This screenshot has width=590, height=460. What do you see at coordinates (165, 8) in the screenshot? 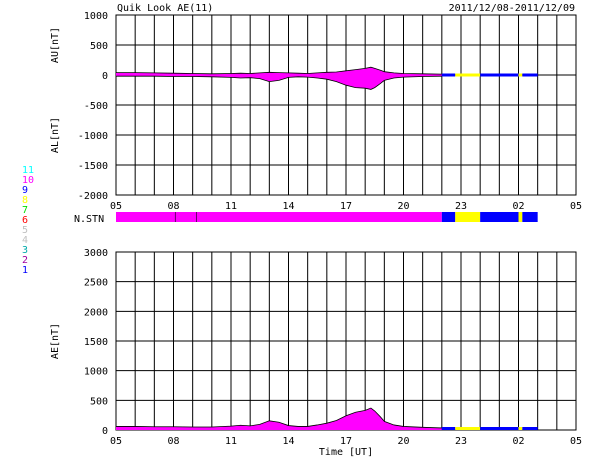
I see `chart-title: Quik Look AE(11)` at bounding box center [165, 8].